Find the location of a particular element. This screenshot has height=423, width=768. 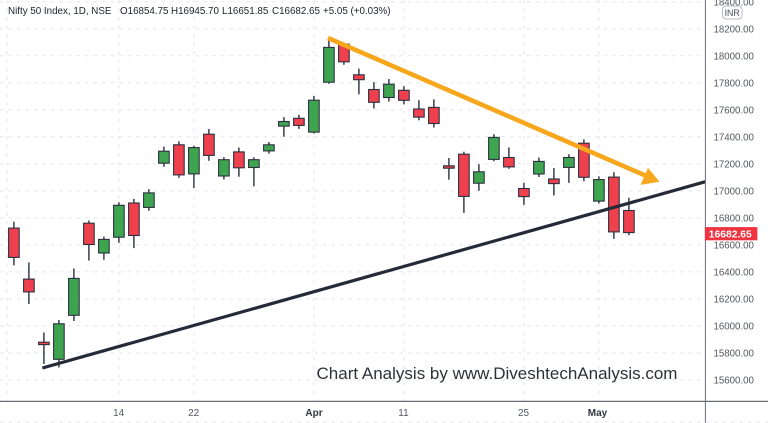

svg-text: 18200.00 is located at coordinates (734, 29).